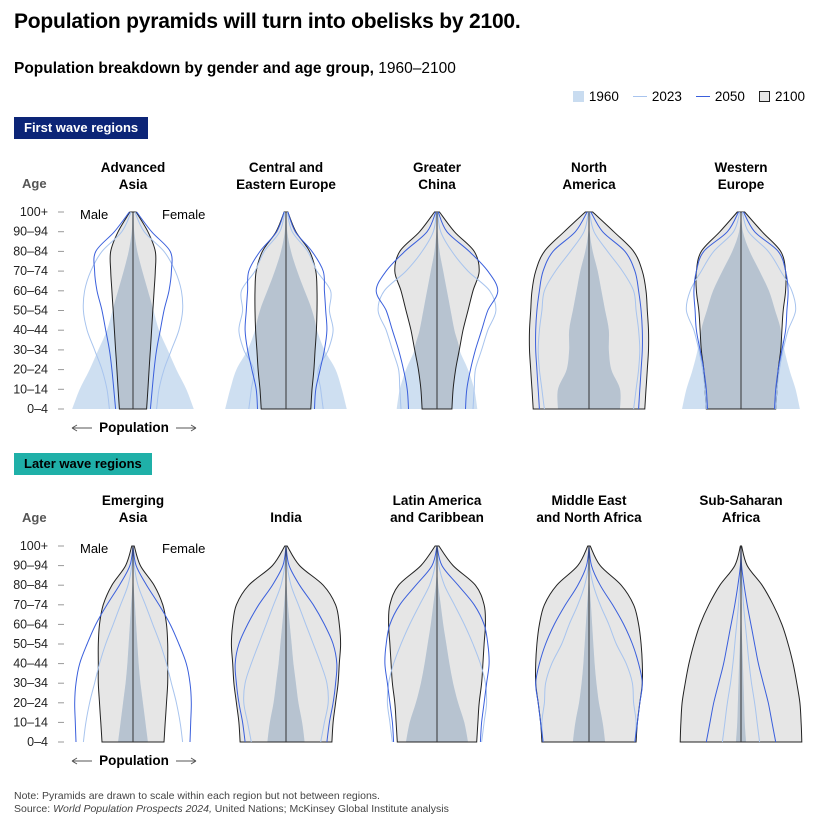 This screenshot has width=815, height=821. I want to click on pyramid-latin-america-and-caribbean: Latin America and Caribbean, so click(437, 618).